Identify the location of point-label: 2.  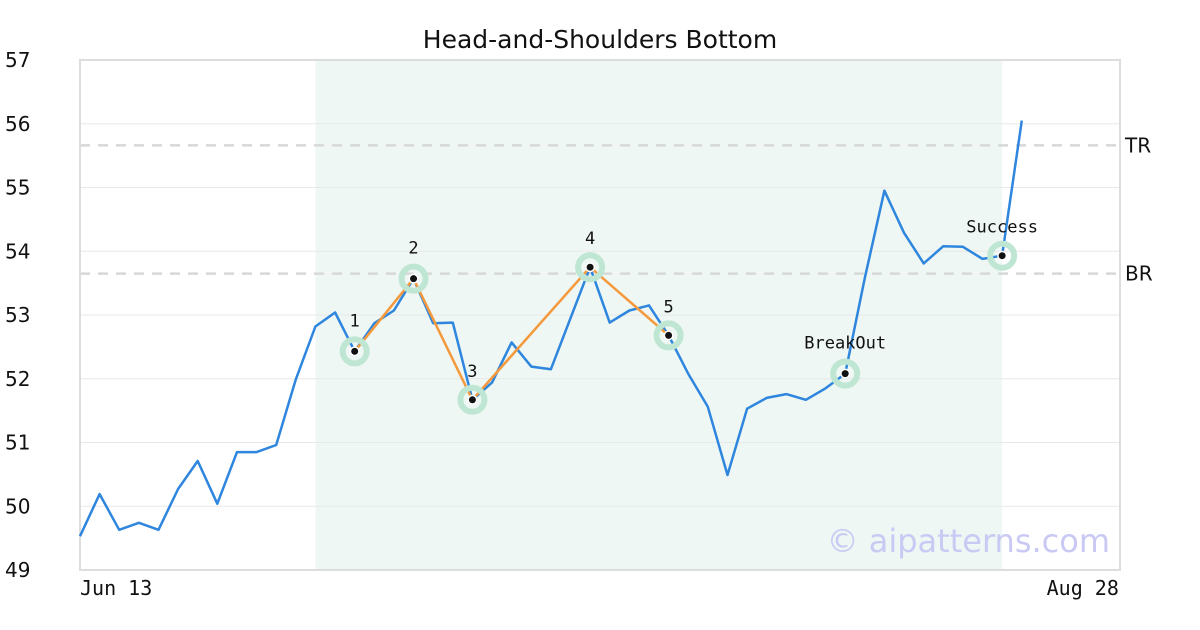
(413, 249).